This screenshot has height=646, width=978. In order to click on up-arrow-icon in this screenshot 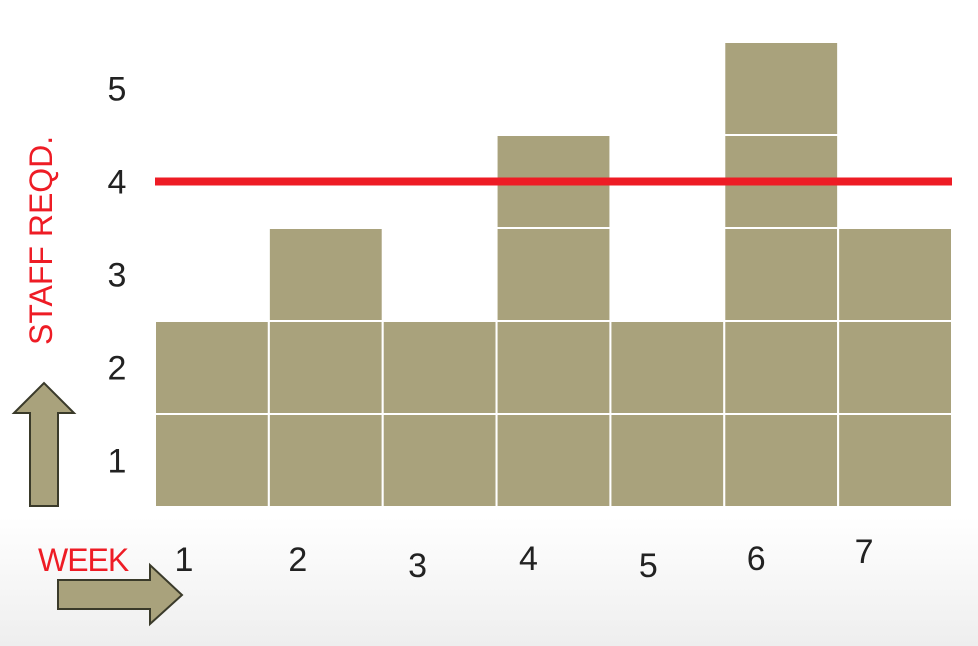, I will do `click(44, 444)`.